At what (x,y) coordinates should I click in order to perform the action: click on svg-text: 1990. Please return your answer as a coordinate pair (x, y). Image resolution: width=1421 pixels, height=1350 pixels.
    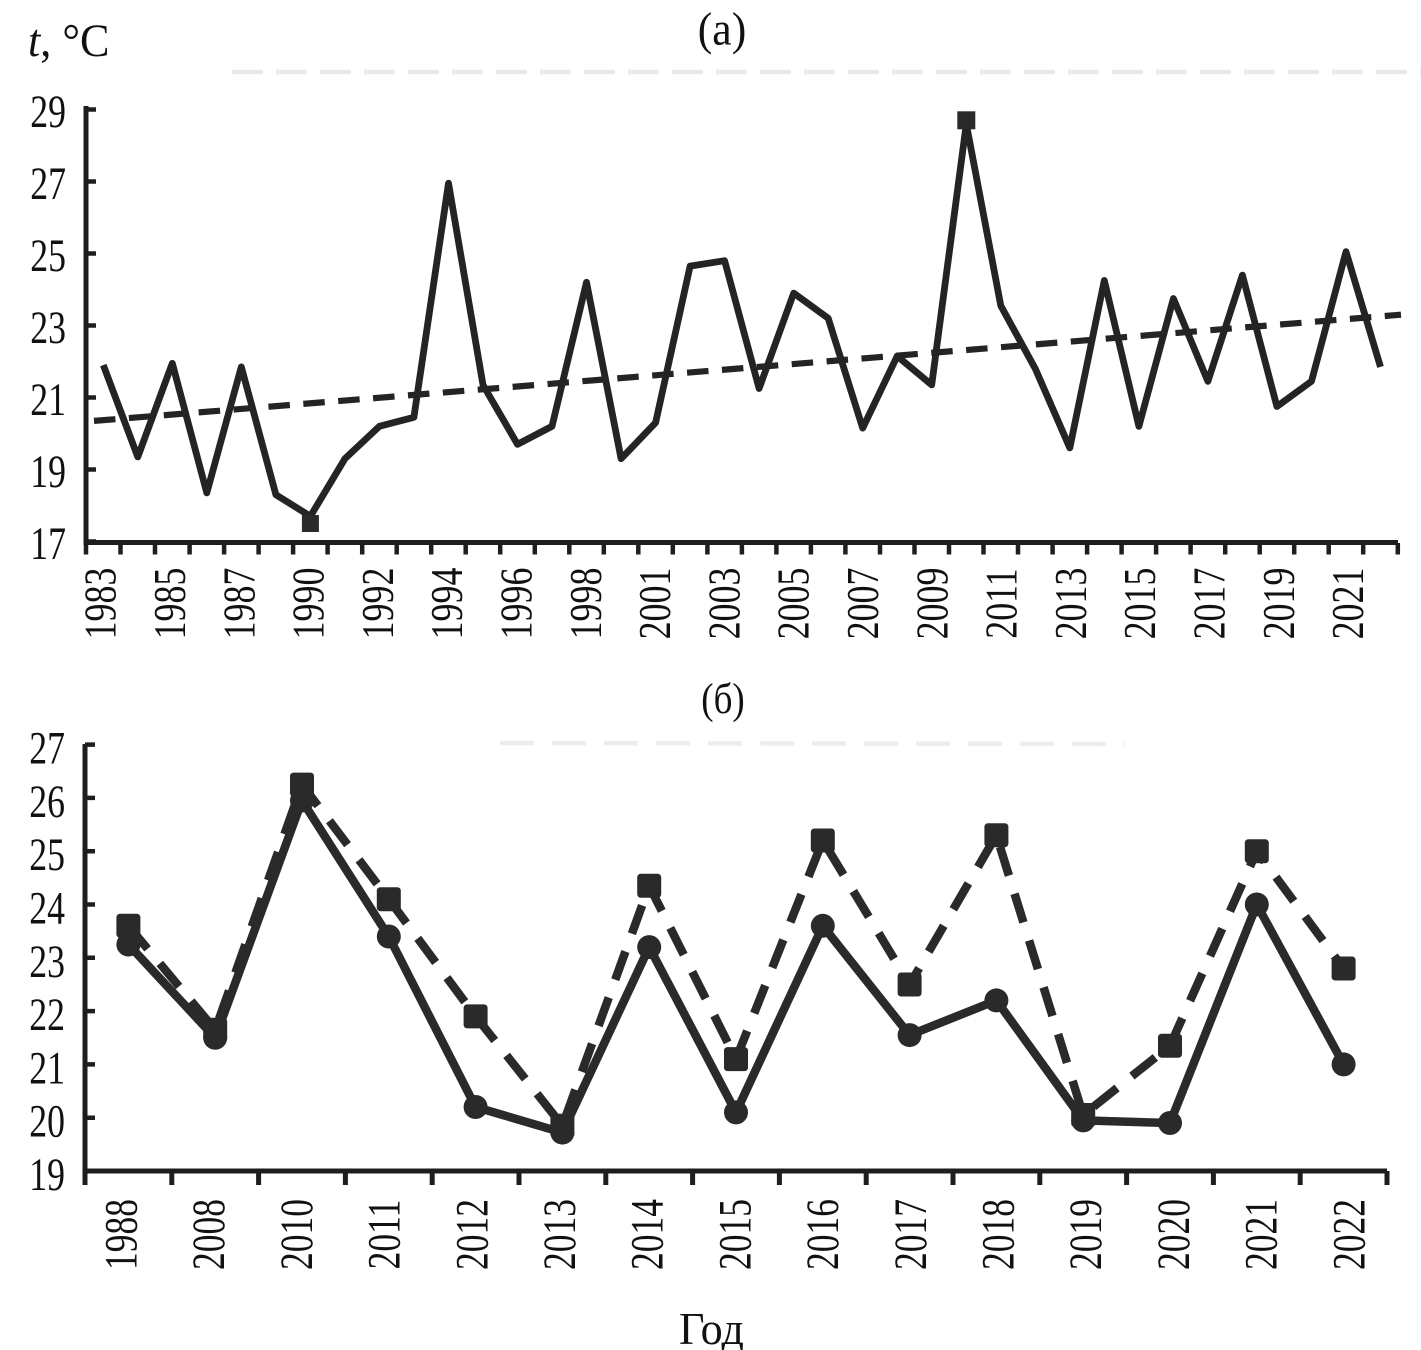
    Looking at the image, I should click on (307, 604).